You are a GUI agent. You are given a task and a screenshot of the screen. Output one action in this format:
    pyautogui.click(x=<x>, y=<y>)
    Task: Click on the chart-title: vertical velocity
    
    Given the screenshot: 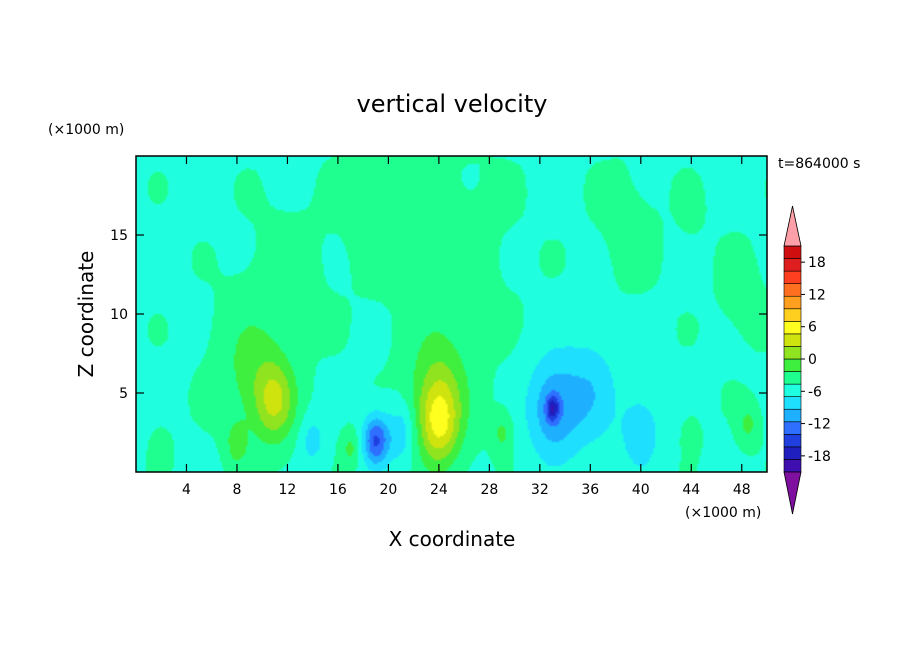 What is the action you would take?
    pyautogui.click(x=452, y=104)
    